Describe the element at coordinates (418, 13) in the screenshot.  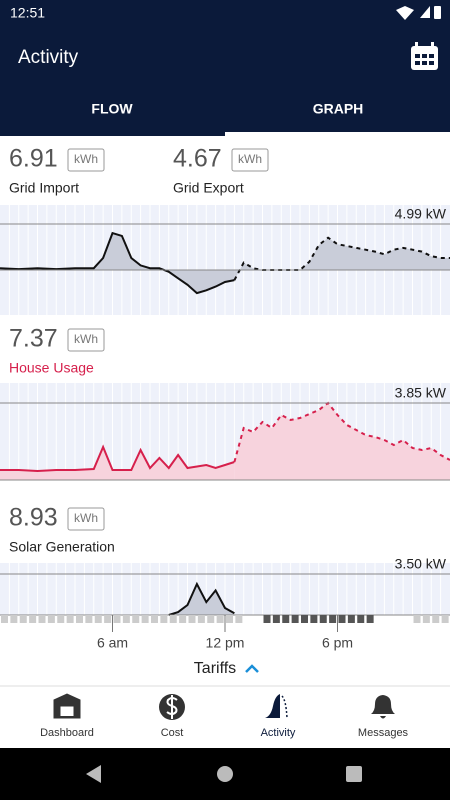
I see `status-icons` at that location.